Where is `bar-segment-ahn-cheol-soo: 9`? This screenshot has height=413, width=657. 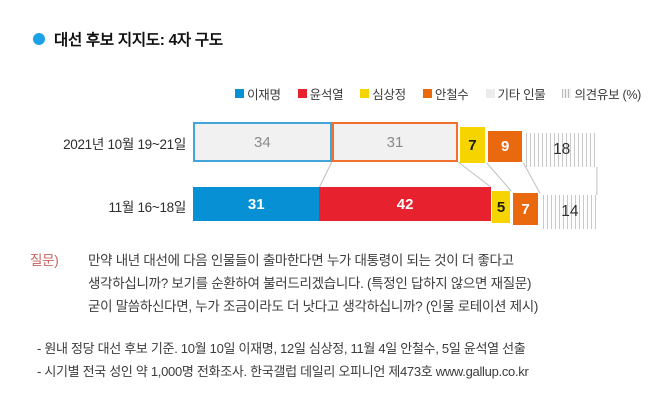
bar-segment-ahn-cheol-soo: 9 is located at coordinates (505, 146).